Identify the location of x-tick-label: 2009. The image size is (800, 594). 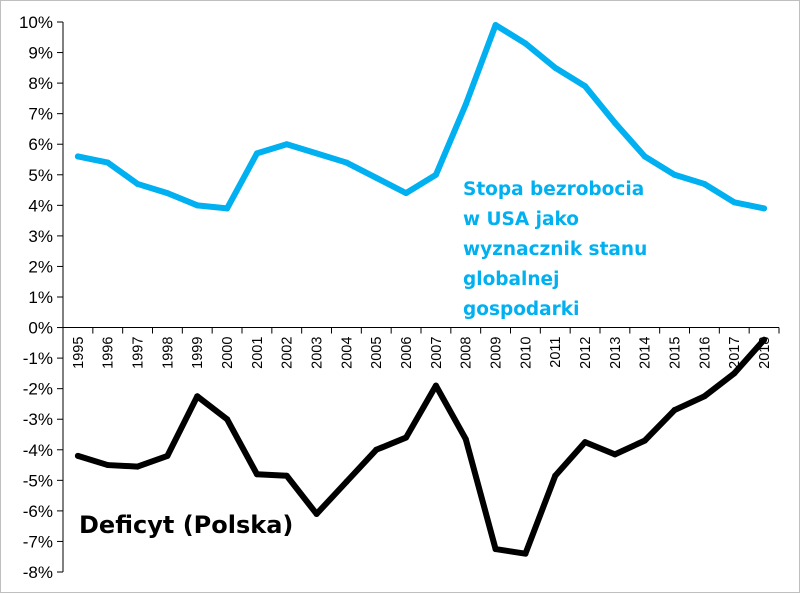
(497, 353).